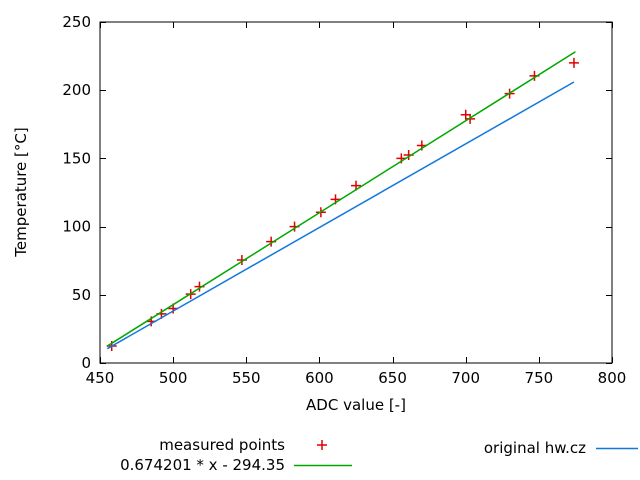  I want to click on legend-label-measured-points: measured points, so click(222, 445).